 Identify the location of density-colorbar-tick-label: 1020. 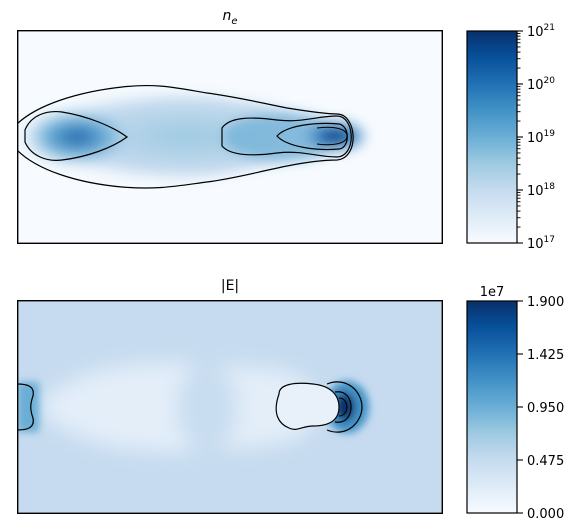
(541, 84).